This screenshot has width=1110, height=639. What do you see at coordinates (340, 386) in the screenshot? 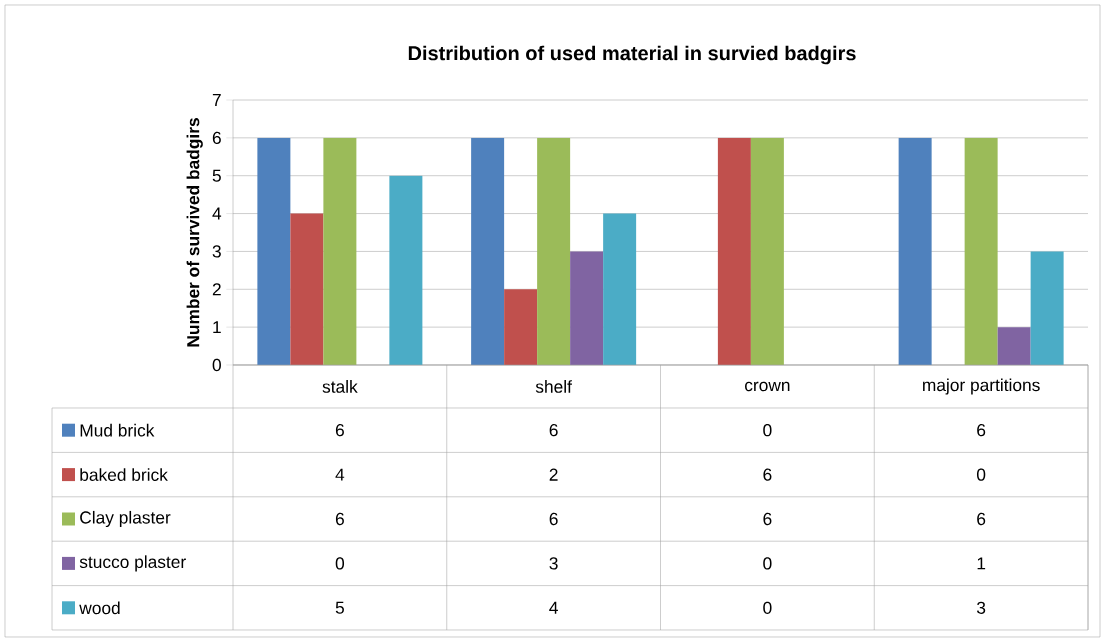
I see `x-tick-label: stalk` at bounding box center [340, 386].